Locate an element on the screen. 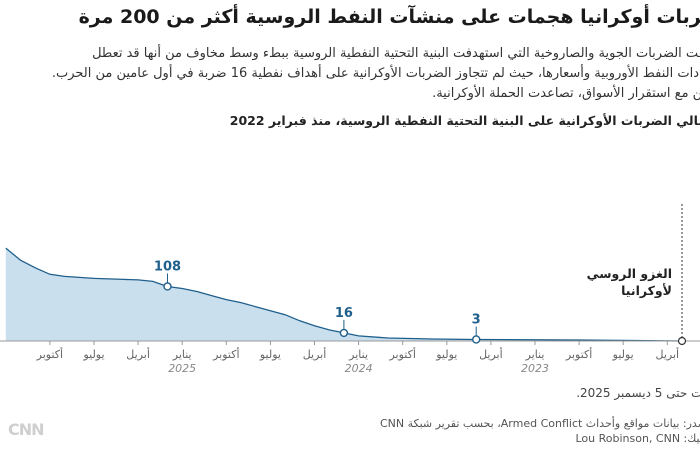 The image size is (700, 450). annotation-label: 16 is located at coordinates (344, 313).